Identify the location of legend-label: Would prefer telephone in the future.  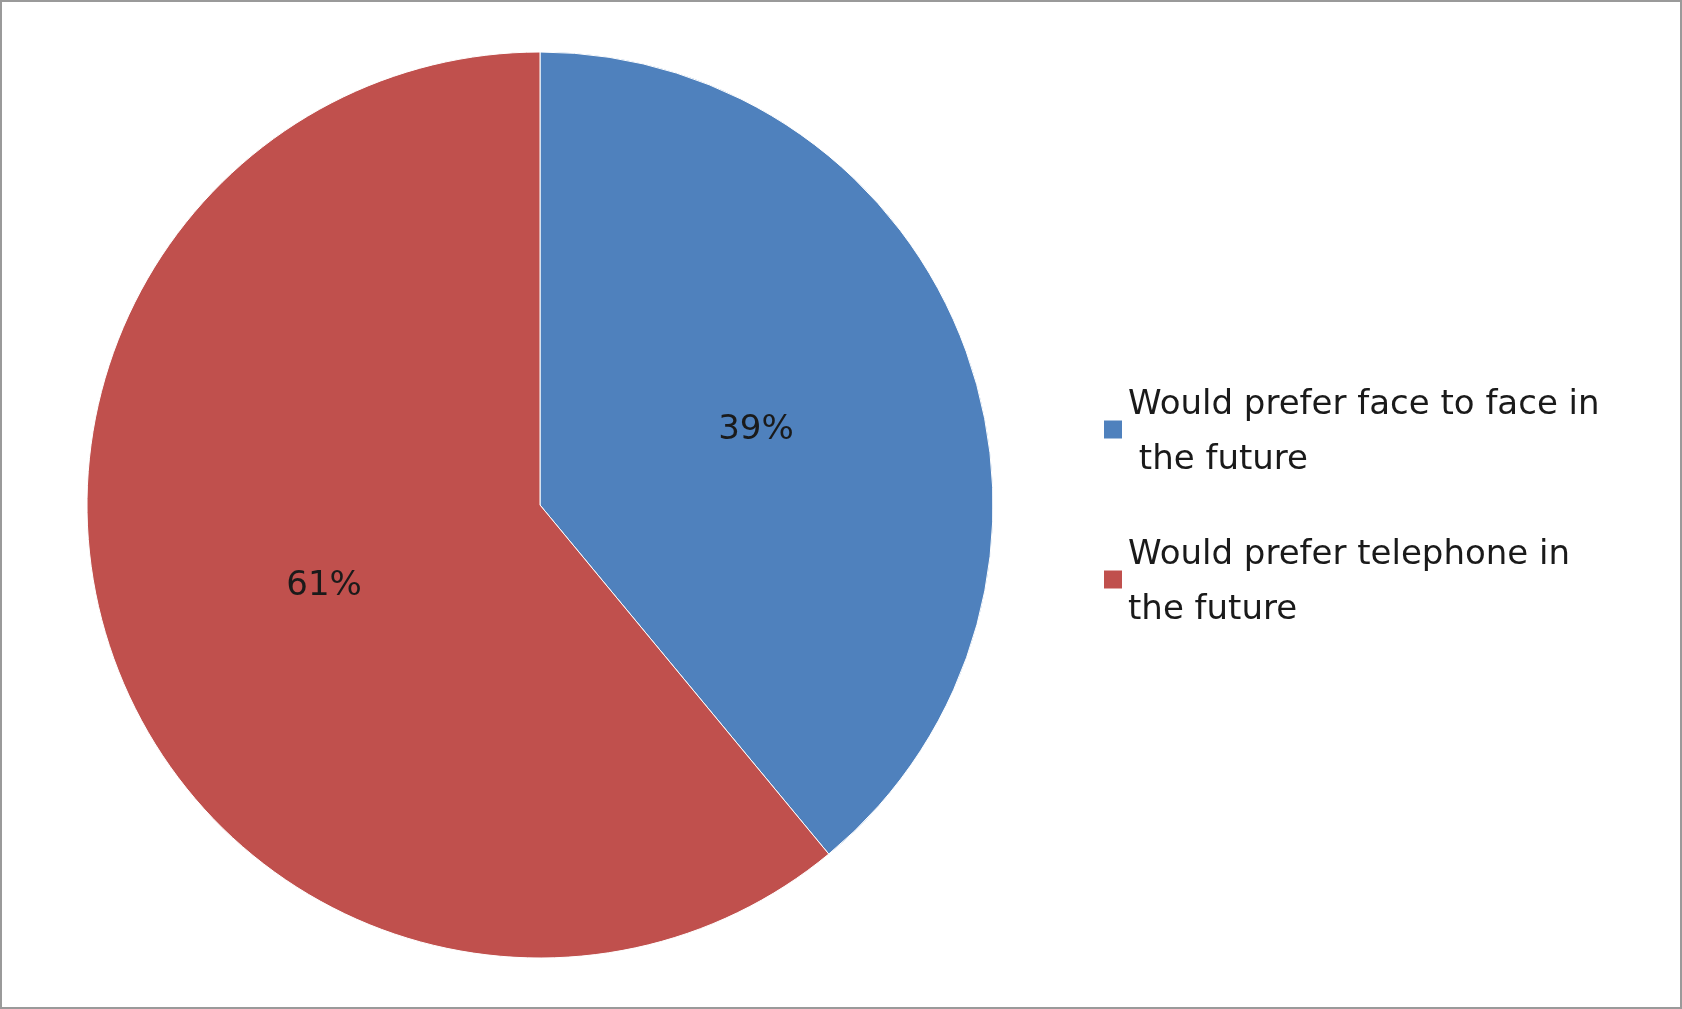
(1354, 579).